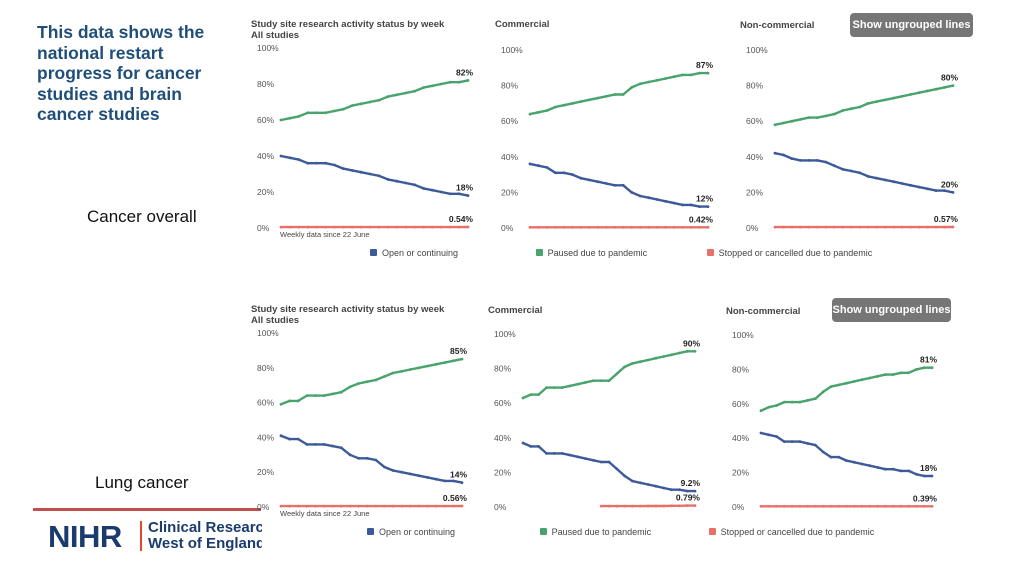 The image size is (1024, 576). I want to click on series-line-open, so click(374, 100).